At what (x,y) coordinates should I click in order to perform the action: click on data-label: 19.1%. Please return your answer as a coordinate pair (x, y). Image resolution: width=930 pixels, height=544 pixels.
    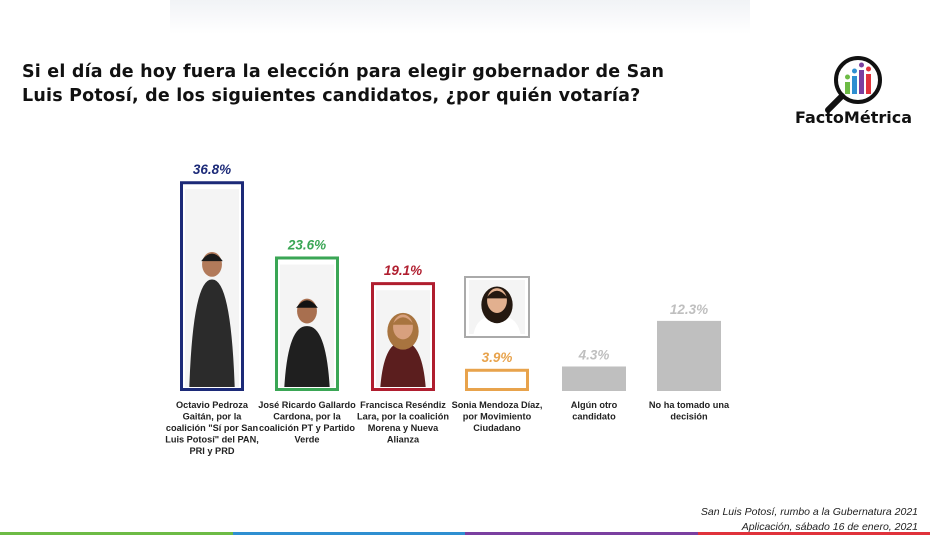
    Looking at the image, I should click on (403, 270).